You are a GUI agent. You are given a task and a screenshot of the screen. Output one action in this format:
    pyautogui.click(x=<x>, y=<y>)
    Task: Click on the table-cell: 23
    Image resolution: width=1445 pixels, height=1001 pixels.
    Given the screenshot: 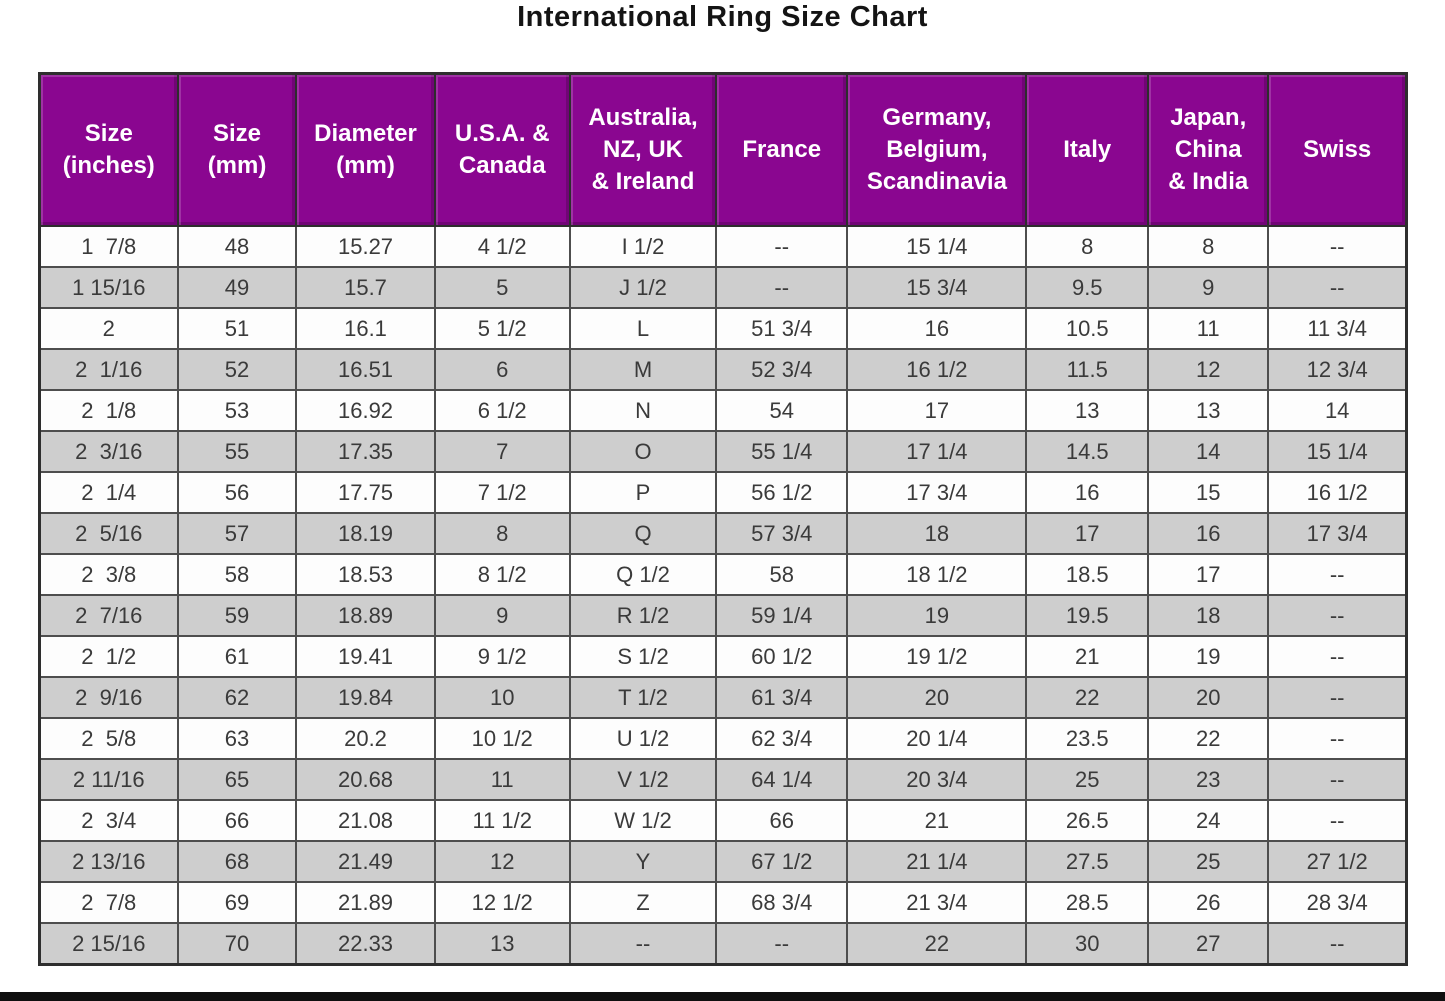 What is the action you would take?
    pyautogui.click(x=1208, y=779)
    